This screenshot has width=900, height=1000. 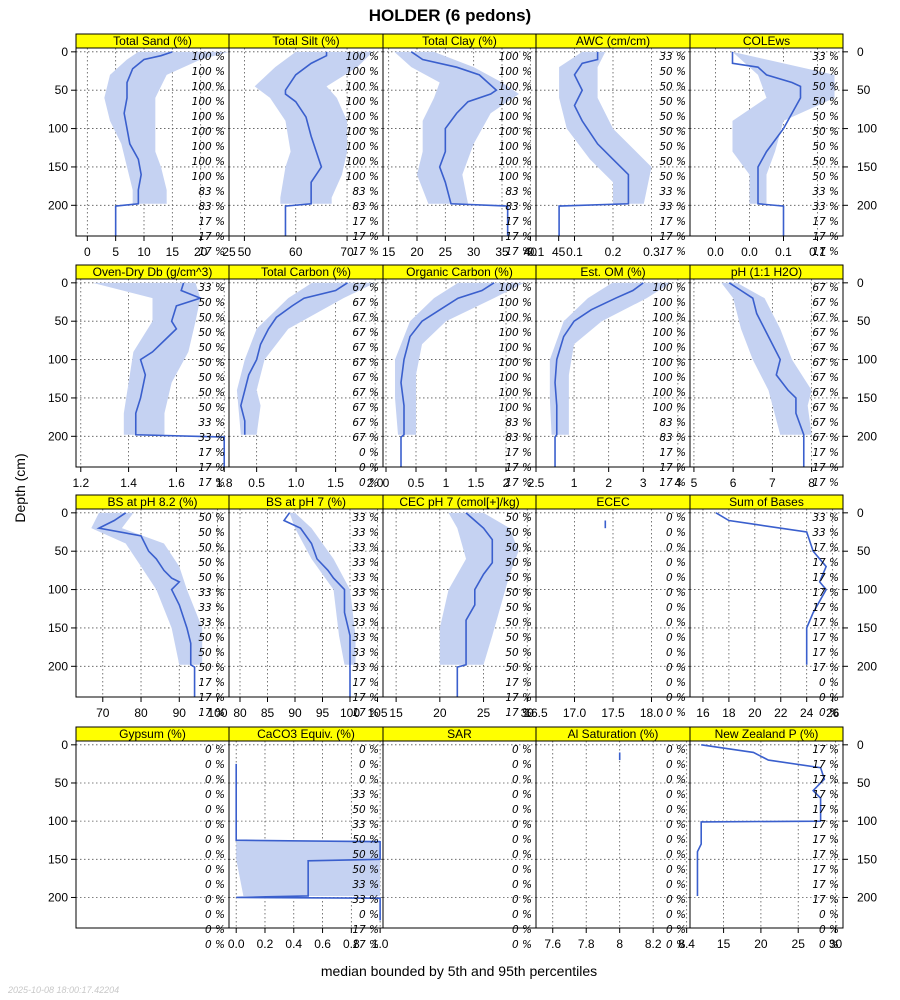 I want to click on x-tick-label: 18, so click(x=729, y=713).